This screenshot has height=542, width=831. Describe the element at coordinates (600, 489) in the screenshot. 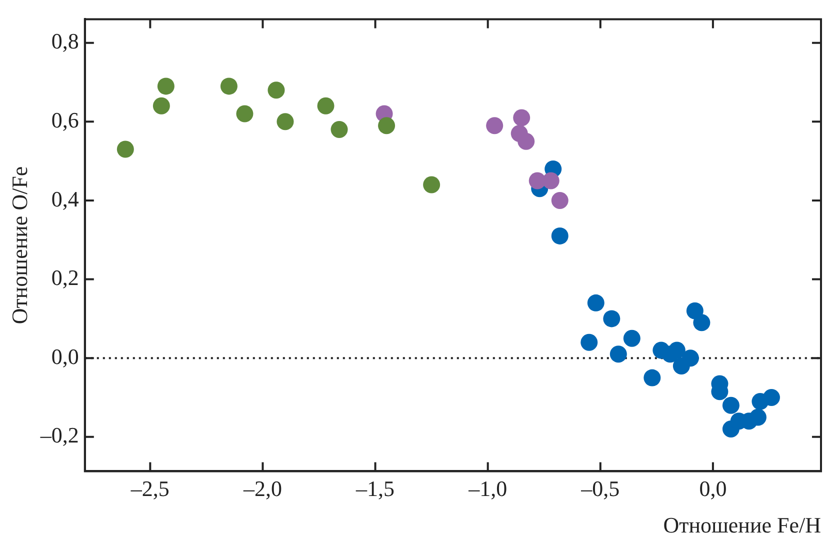

I see `x-tick-label: –0,5` at that location.